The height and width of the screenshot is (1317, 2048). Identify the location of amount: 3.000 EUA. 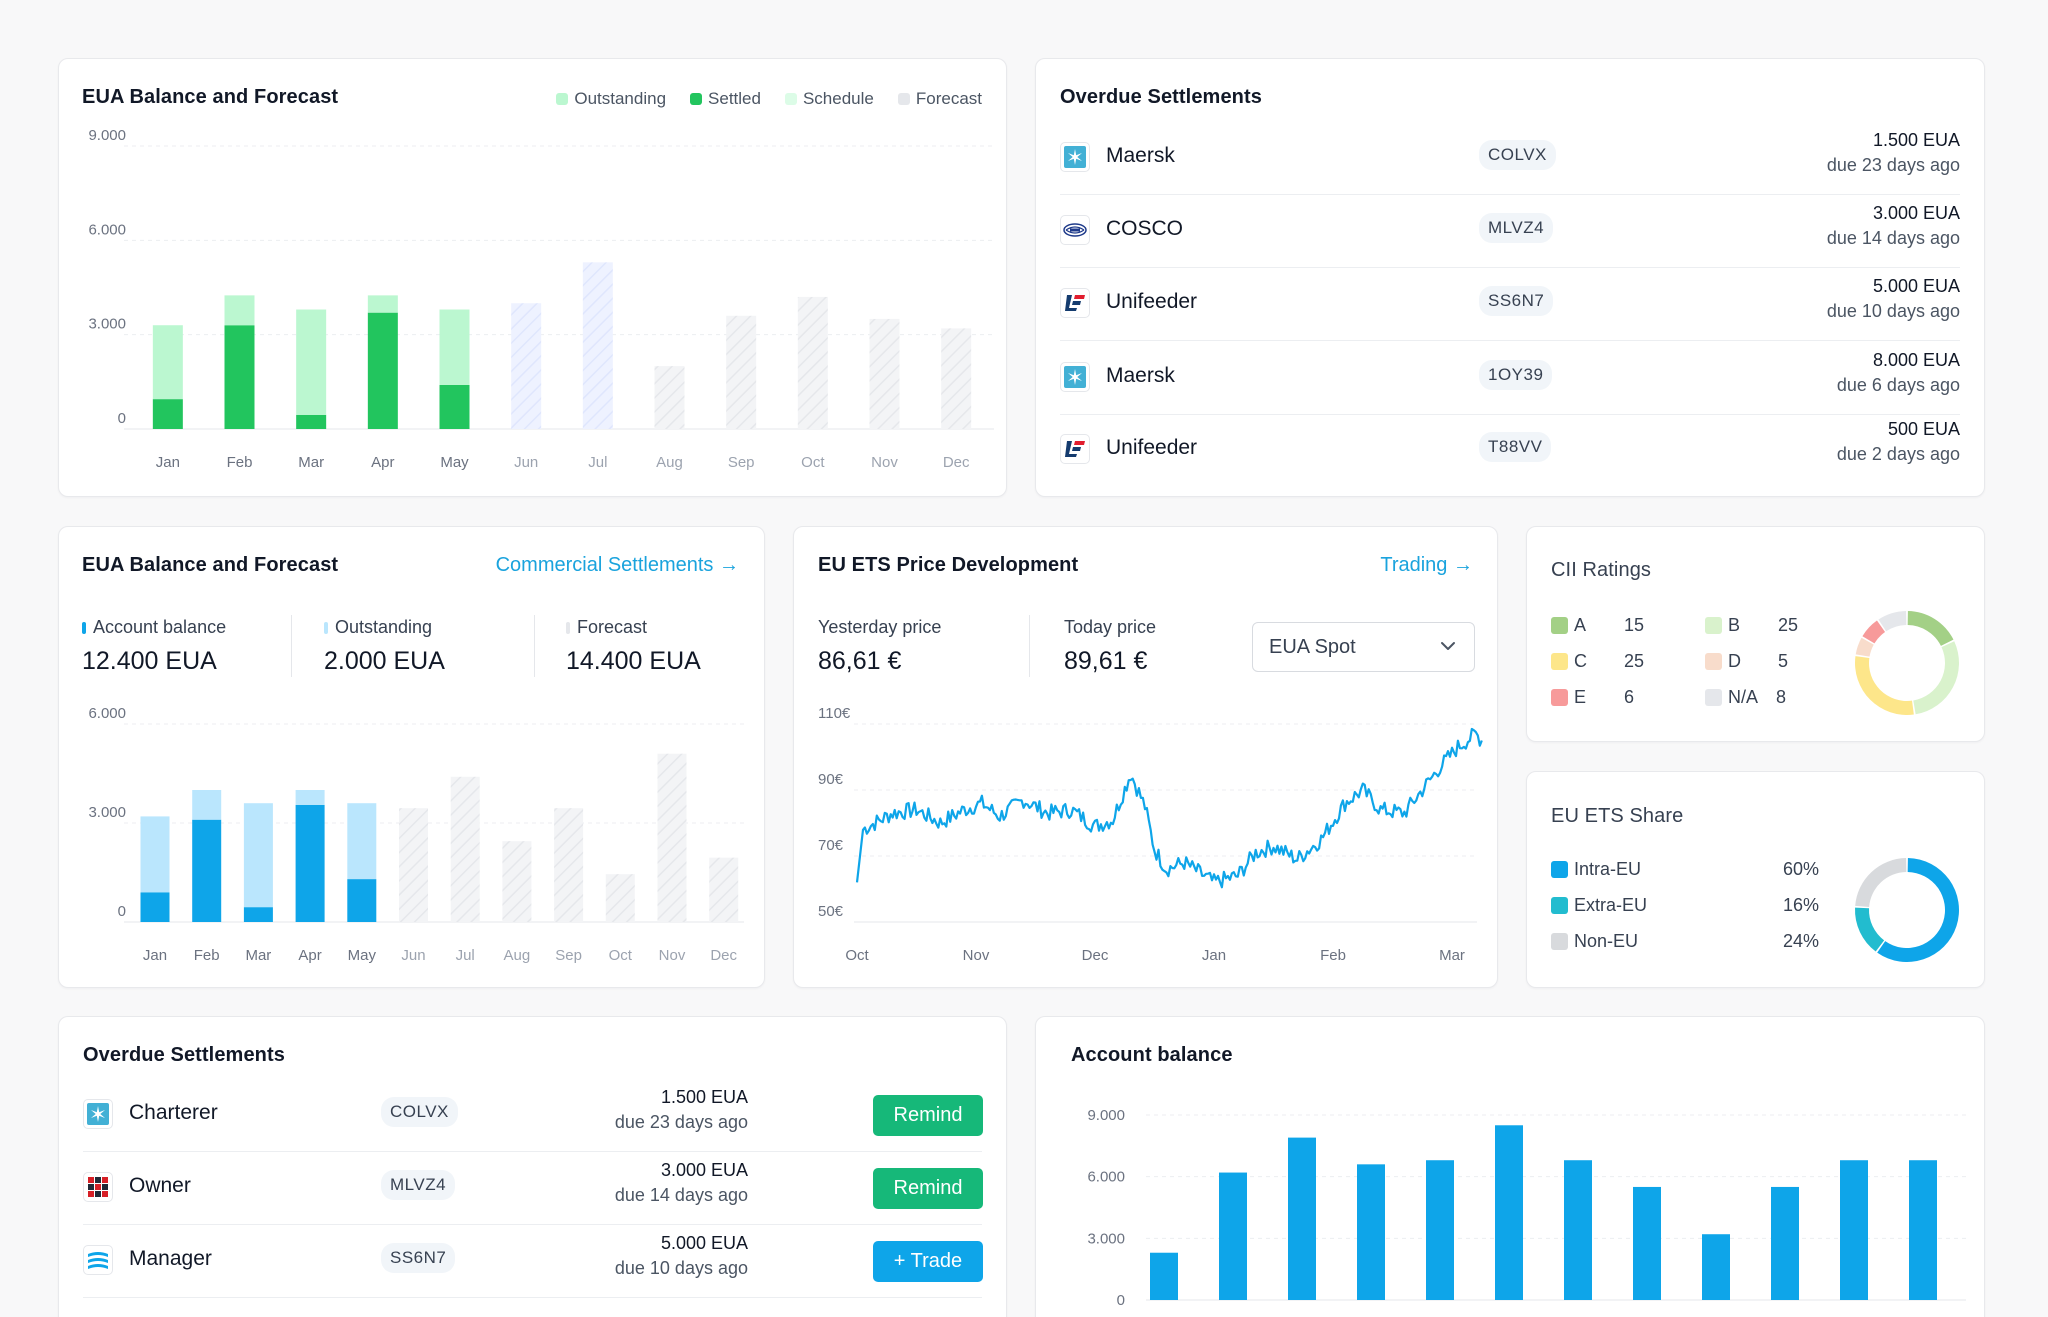
(1916, 213).